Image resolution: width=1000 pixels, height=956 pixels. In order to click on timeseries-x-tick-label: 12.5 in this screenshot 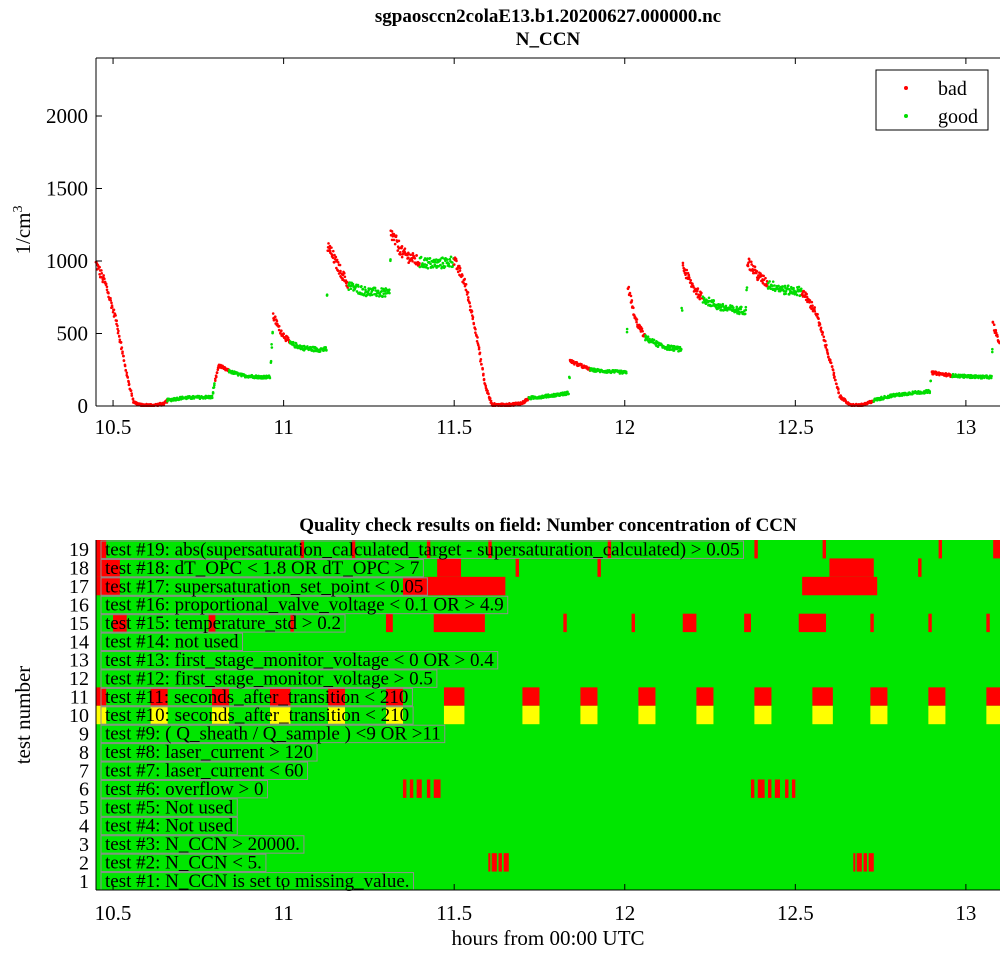, I will do `click(795, 427)`.